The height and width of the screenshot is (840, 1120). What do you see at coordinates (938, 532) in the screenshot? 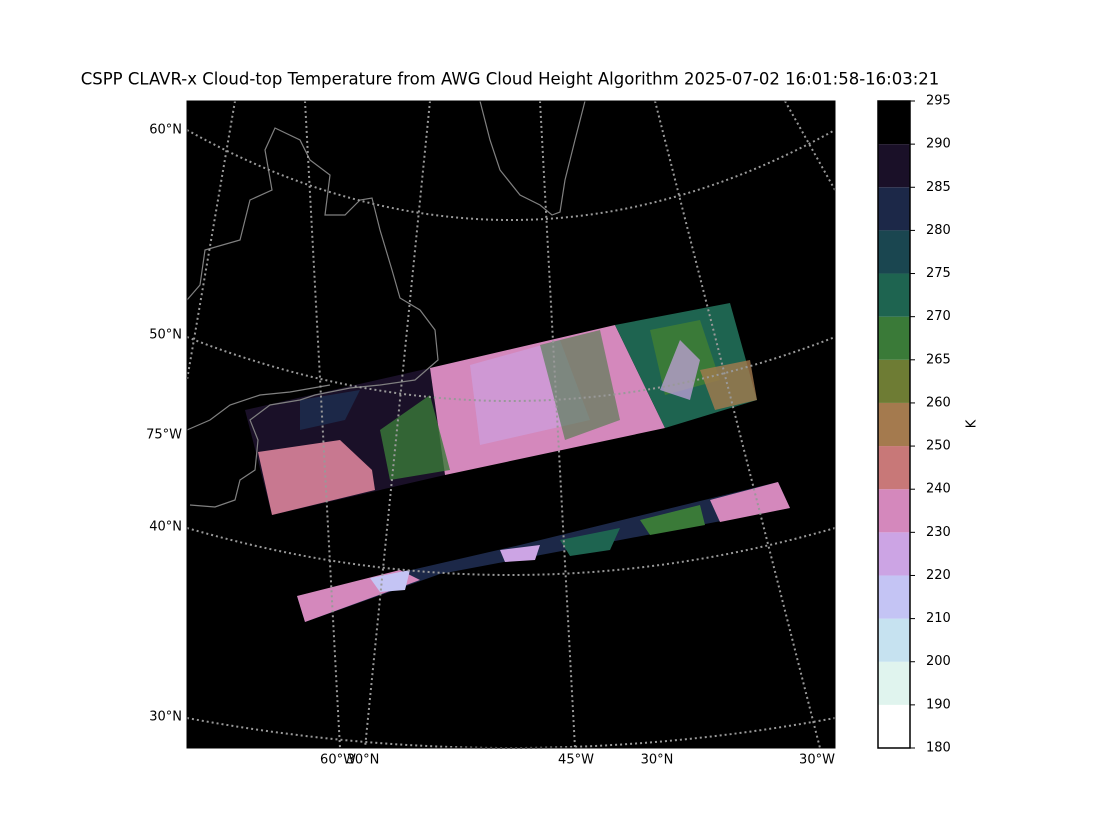
I see `colorbar-tick-label: 230` at bounding box center [938, 532].